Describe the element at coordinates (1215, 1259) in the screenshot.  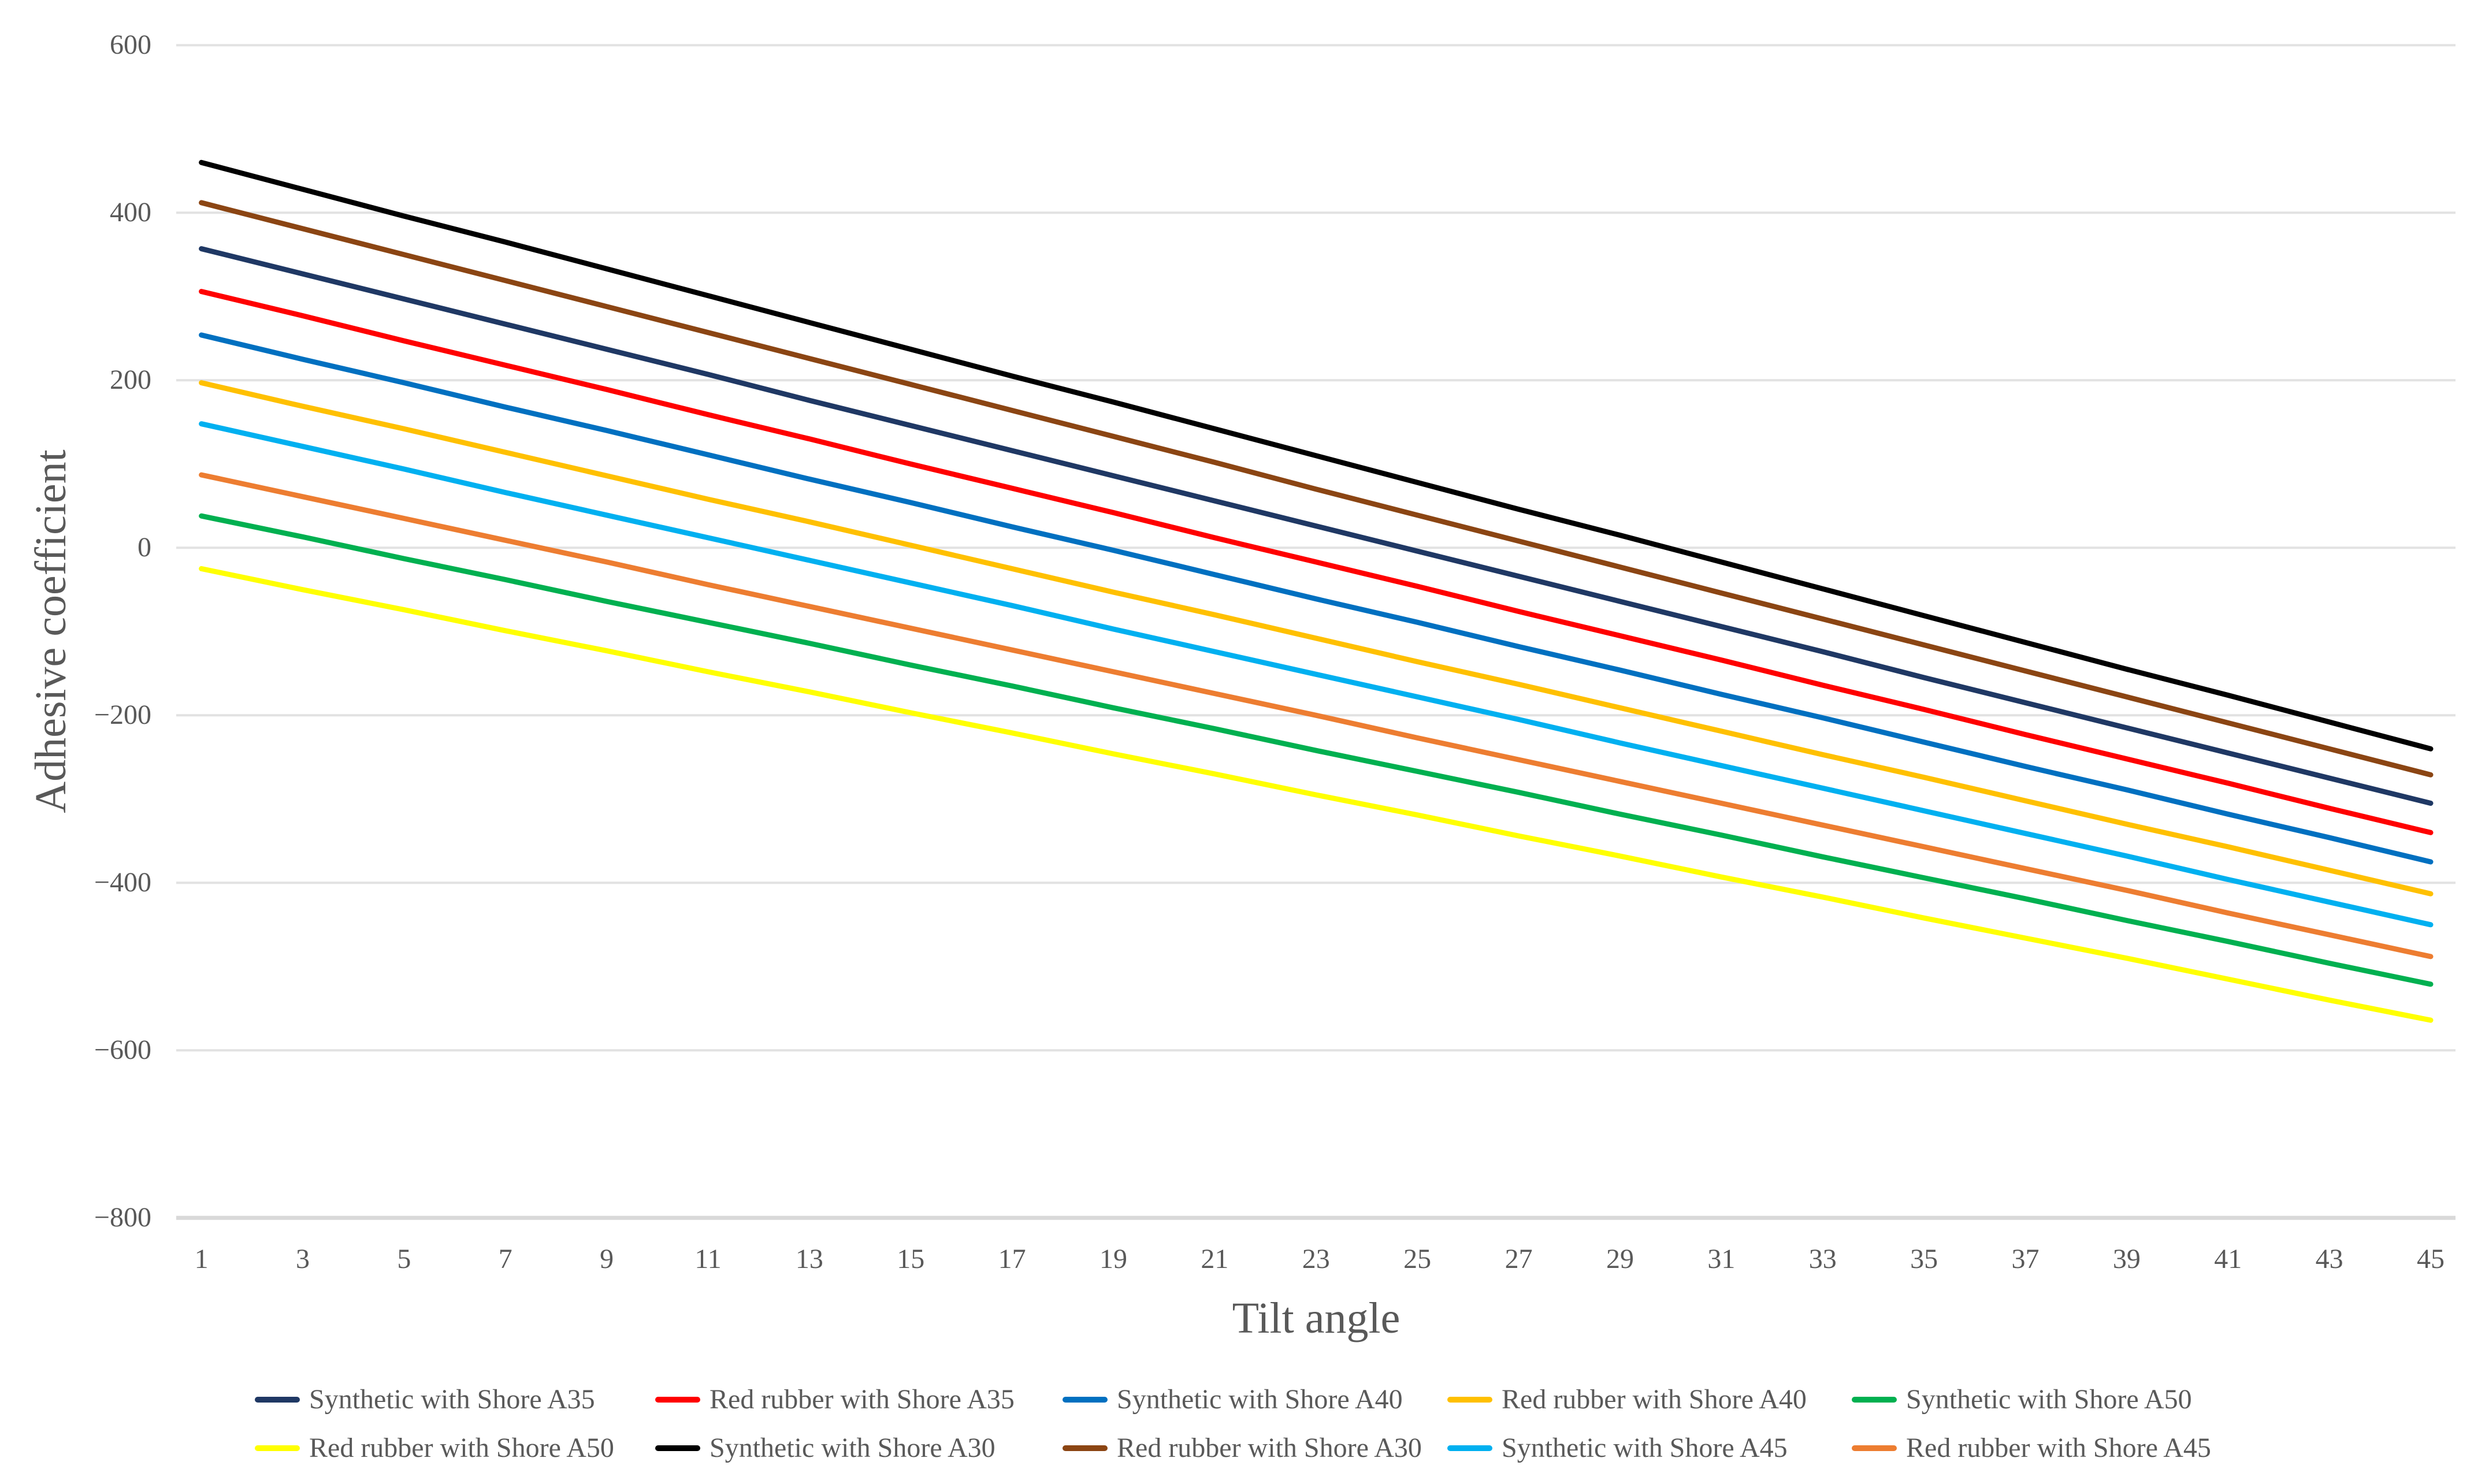
I see `x-axis-tick-label: 21` at that location.